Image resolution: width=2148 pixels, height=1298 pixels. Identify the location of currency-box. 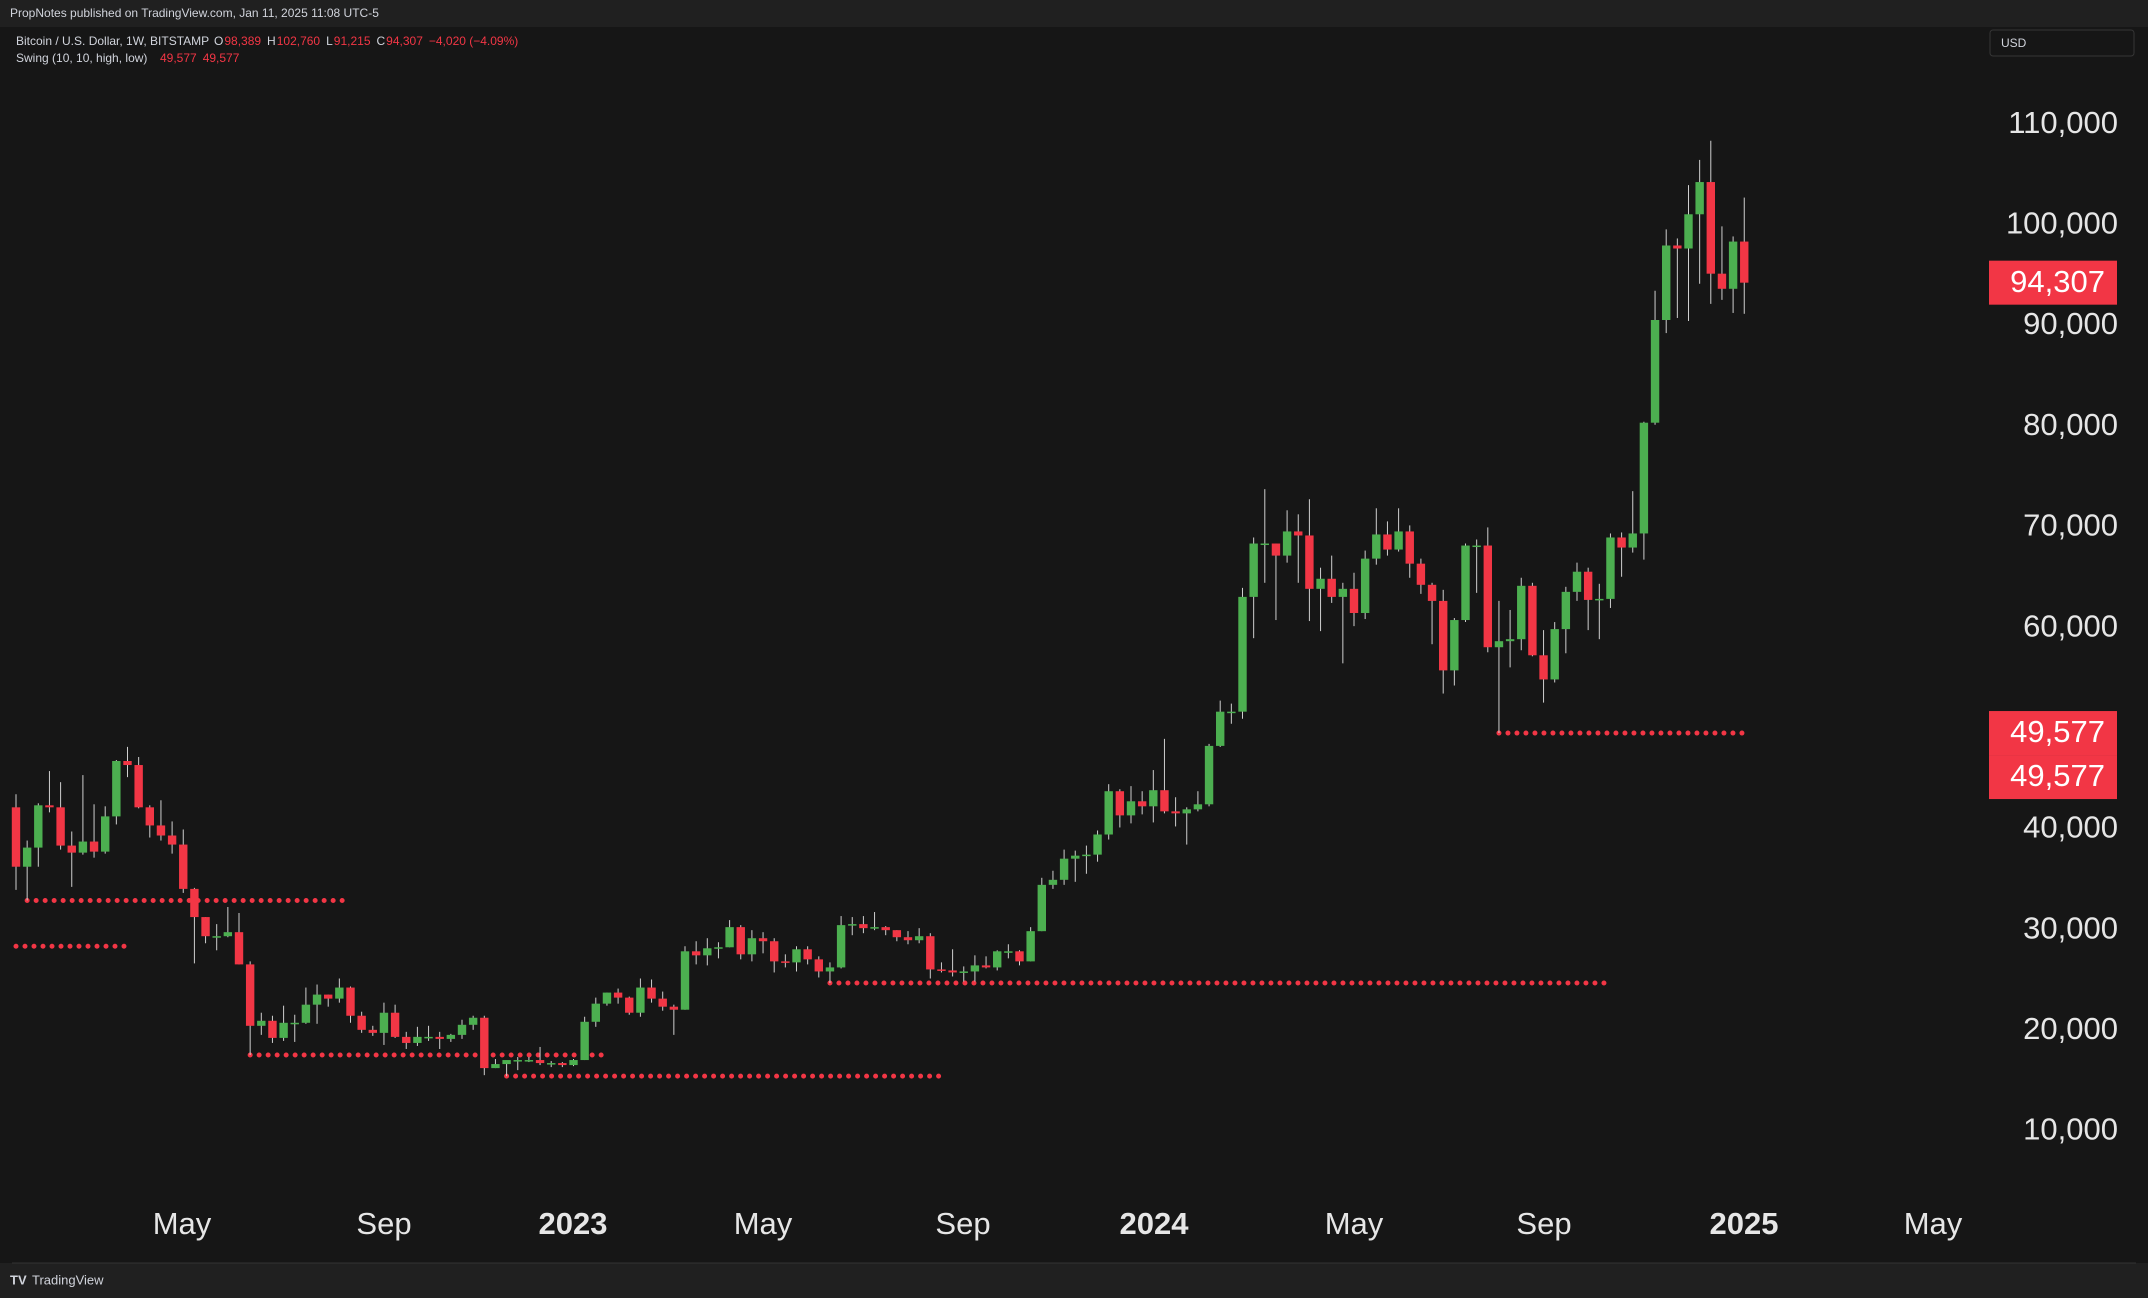
(2062, 43).